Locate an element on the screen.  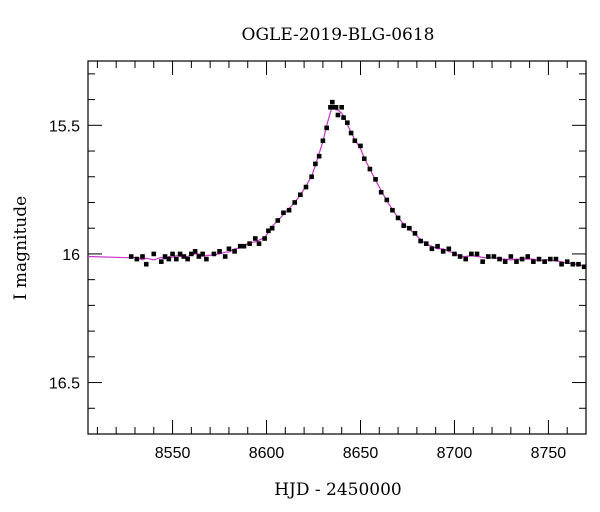
x-tick-label: 8550 is located at coordinates (173, 453).